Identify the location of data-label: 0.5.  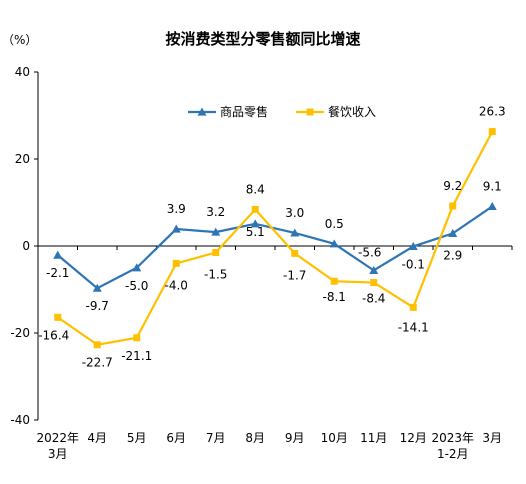
(334, 224).